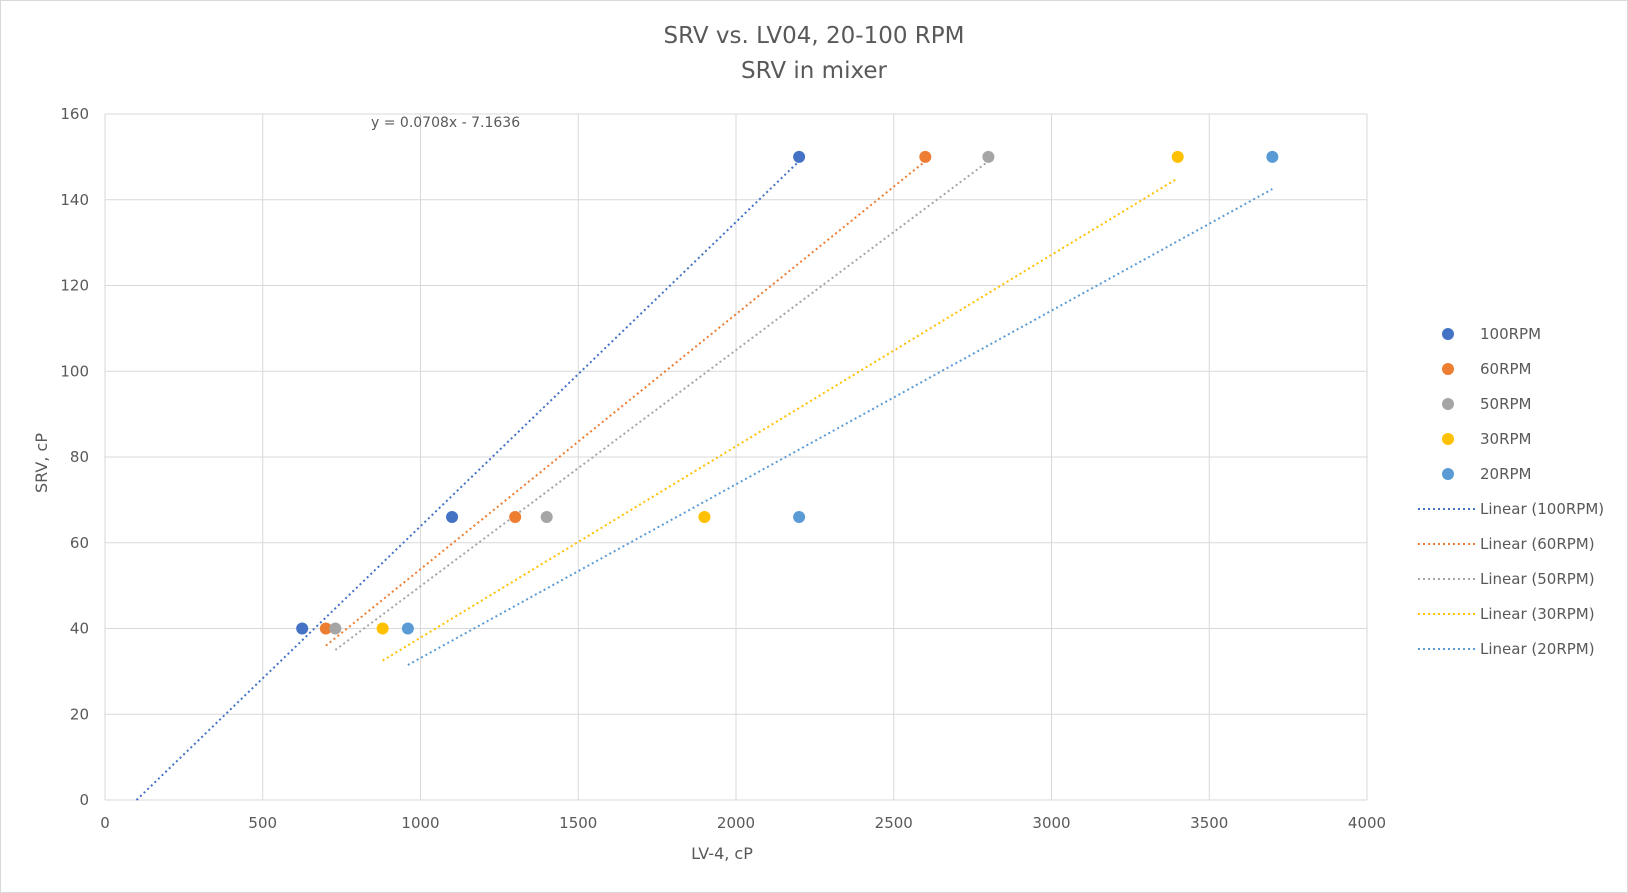 The height and width of the screenshot is (893, 1628). What do you see at coordinates (1510, 334) in the screenshot?
I see `legend-label: 100RPM` at bounding box center [1510, 334].